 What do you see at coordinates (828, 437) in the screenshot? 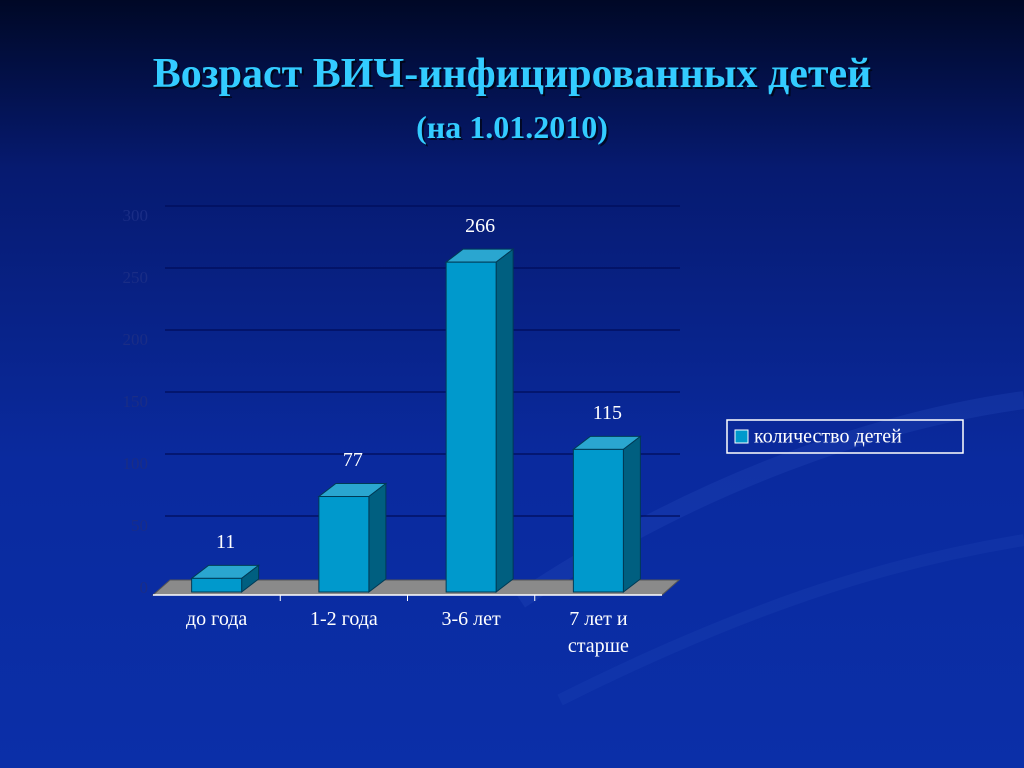
I see `legend-label: количество детей` at bounding box center [828, 437].